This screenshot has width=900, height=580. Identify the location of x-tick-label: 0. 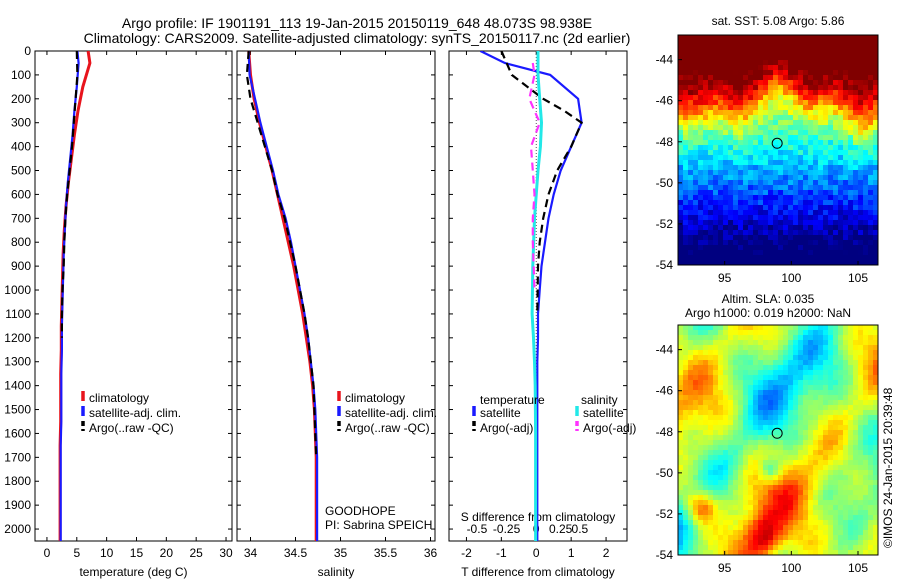
(536, 553).